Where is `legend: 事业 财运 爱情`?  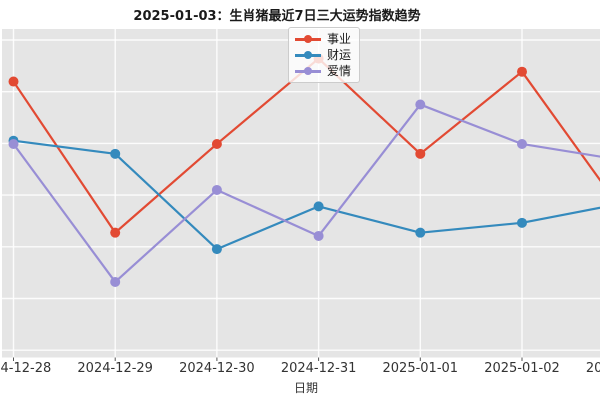
legend: 事业 财运 爱情 is located at coordinates (324, 55).